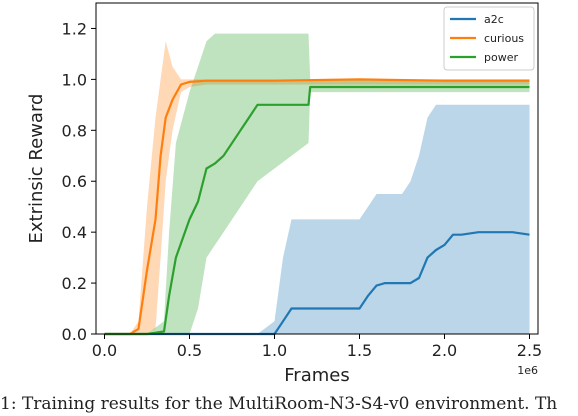 The width and height of the screenshot is (578, 416). What do you see at coordinates (74, 28) in the screenshot?
I see `y-tick-label: 1.2` at bounding box center [74, 28].